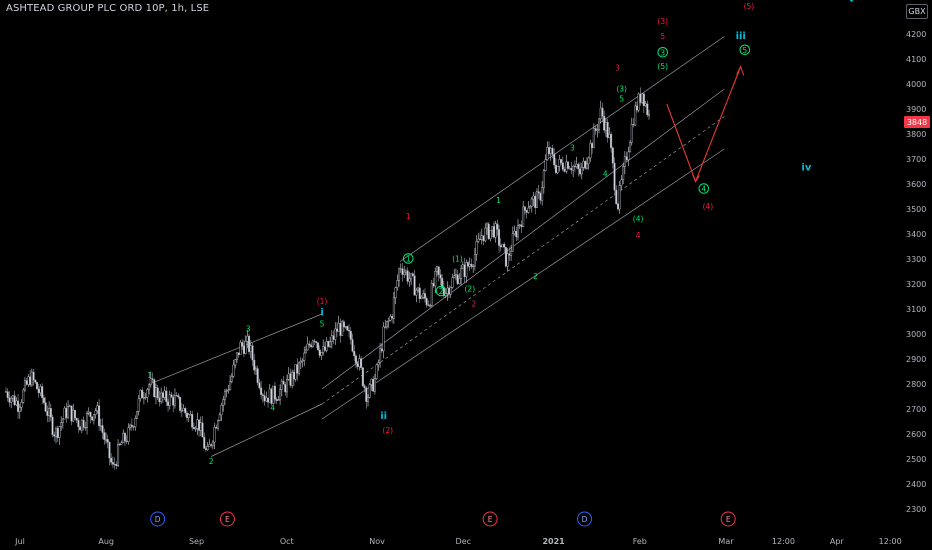  Describe the element at coordinates (408, 258) in the screenshot. I see `wave-label-circle` at that location.